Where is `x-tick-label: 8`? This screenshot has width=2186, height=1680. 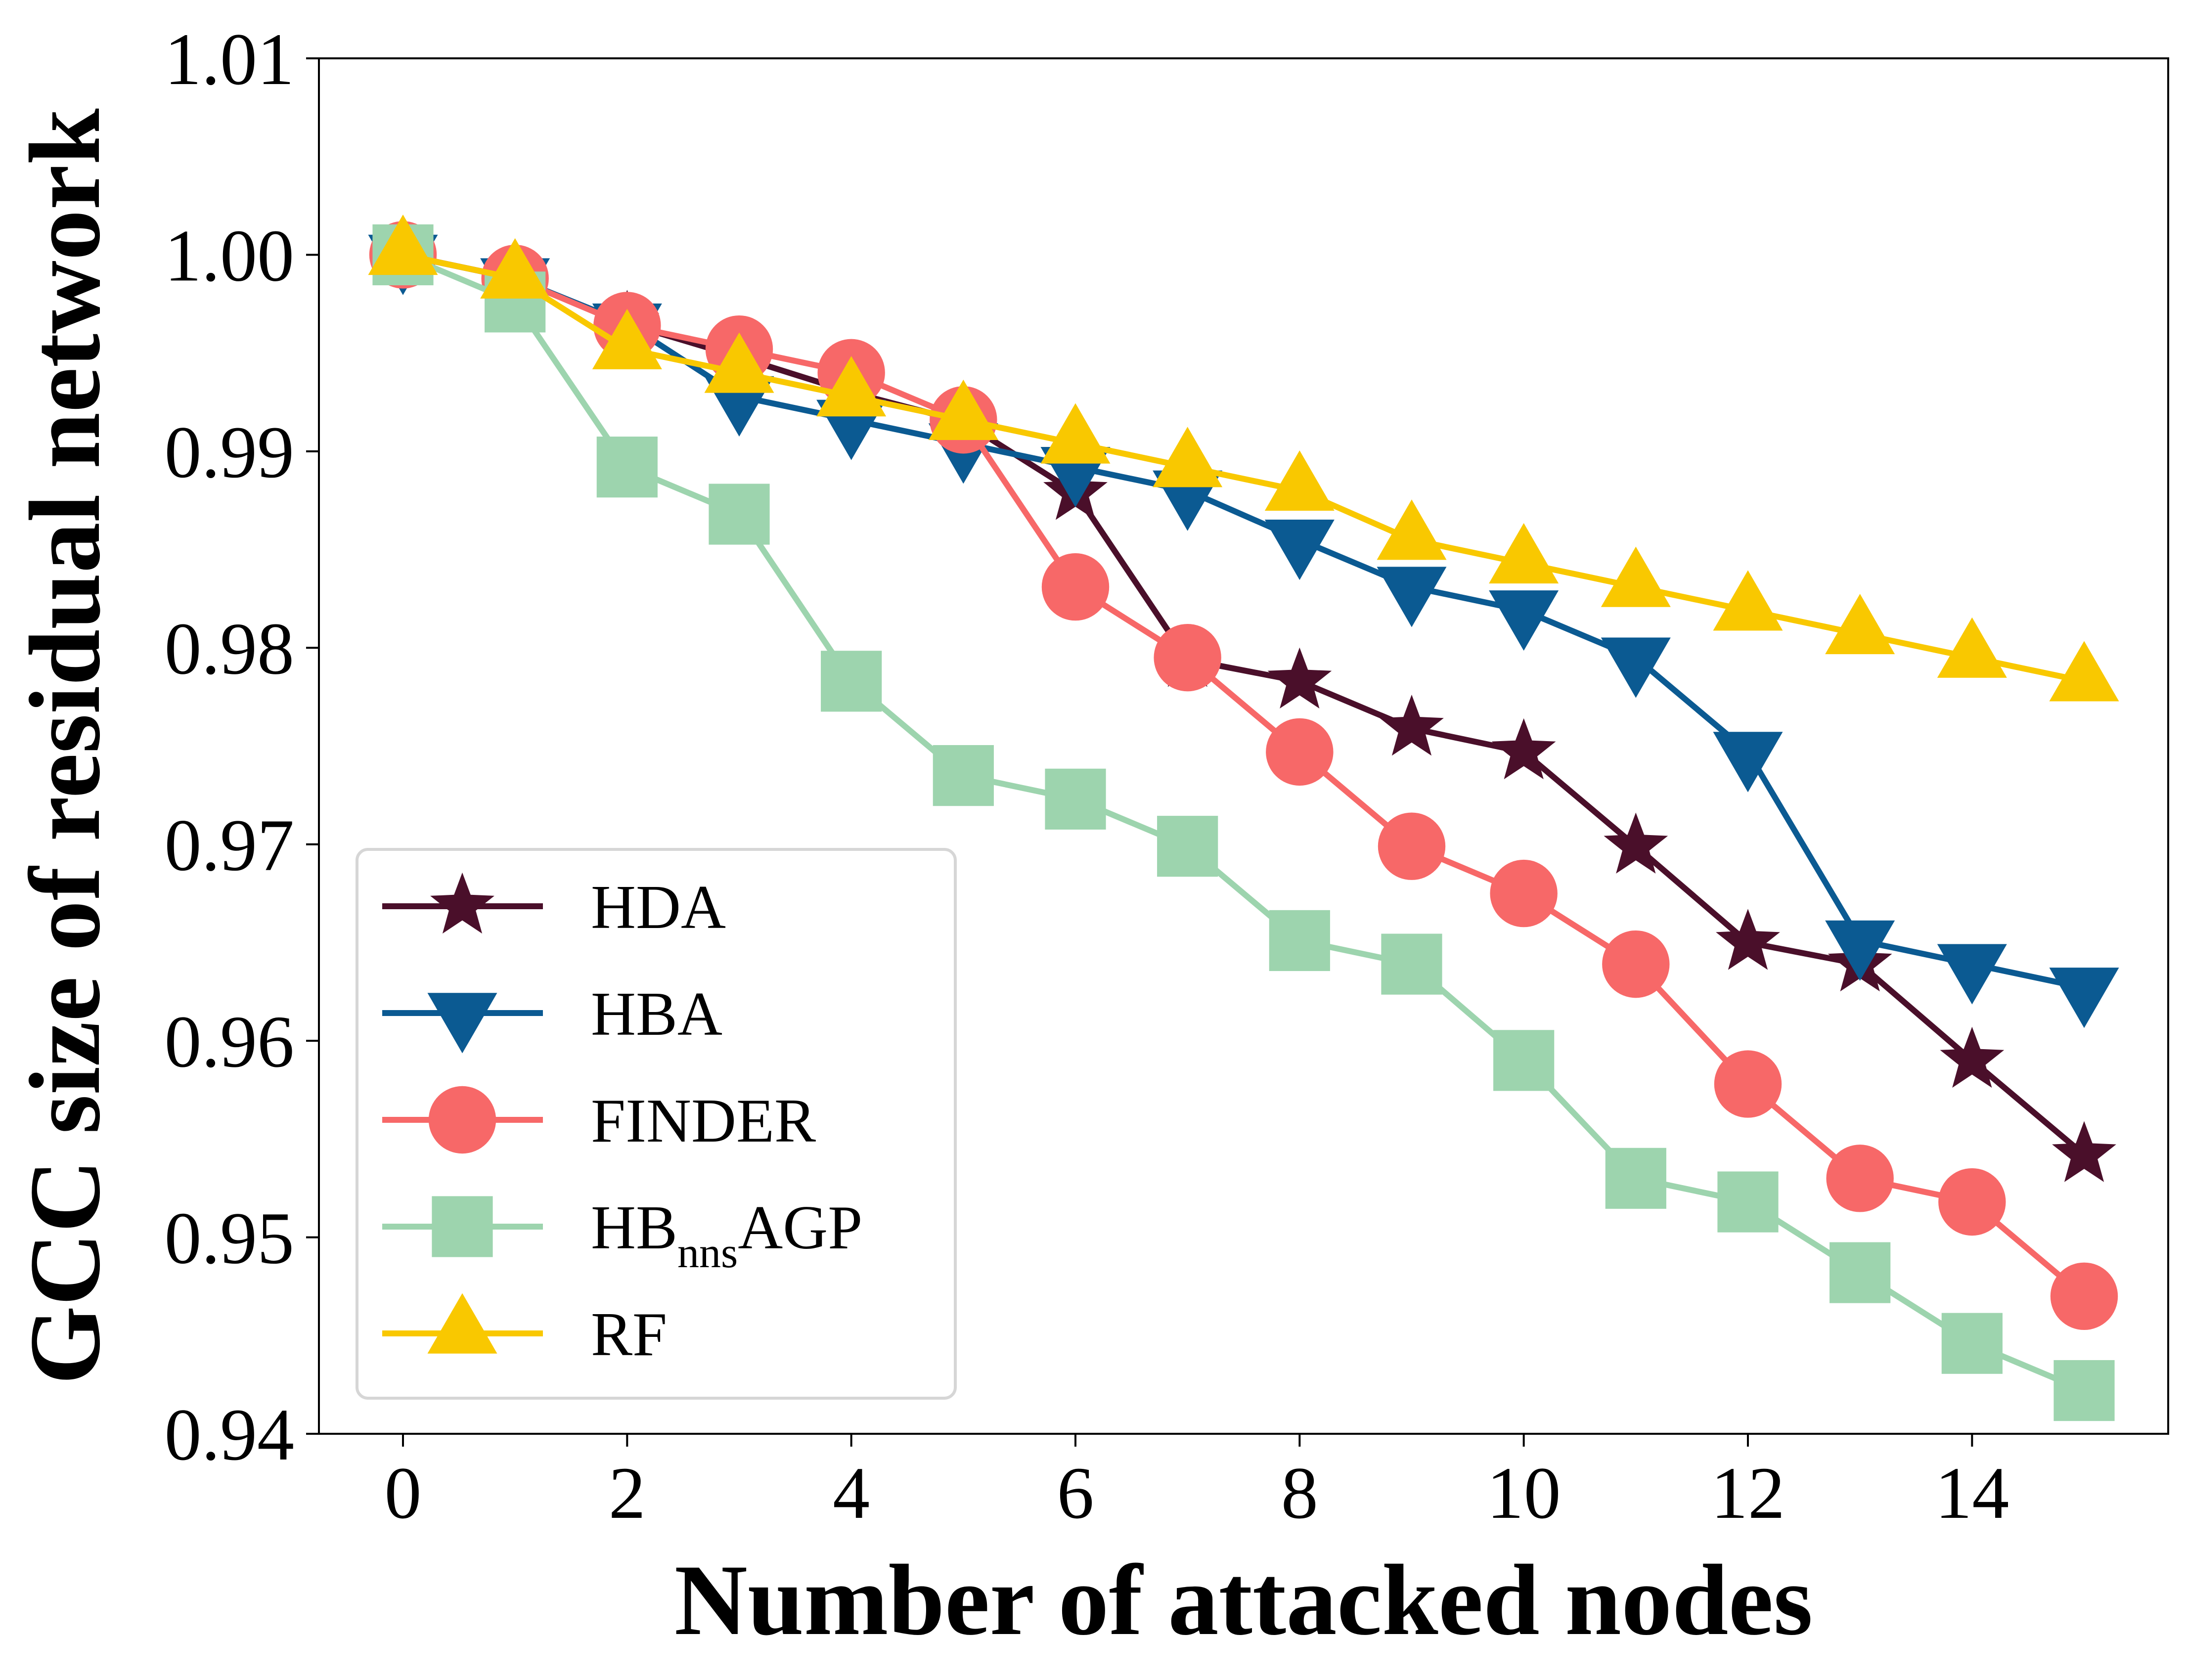 x-tick-label: 8 is located at coordinates (1299, 1493).